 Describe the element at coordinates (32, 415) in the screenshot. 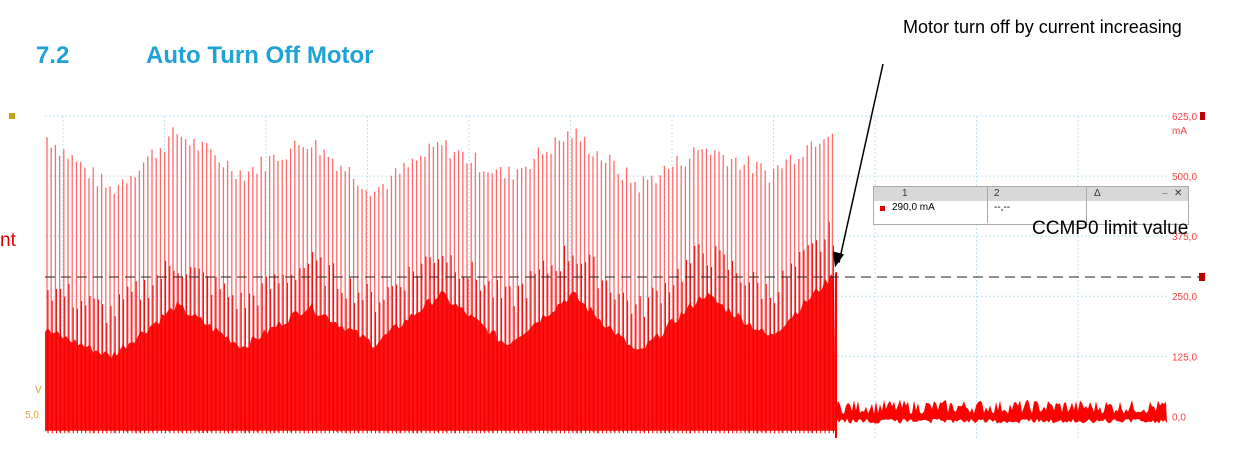

I see `left-axis-tick: 5,0` at that location.